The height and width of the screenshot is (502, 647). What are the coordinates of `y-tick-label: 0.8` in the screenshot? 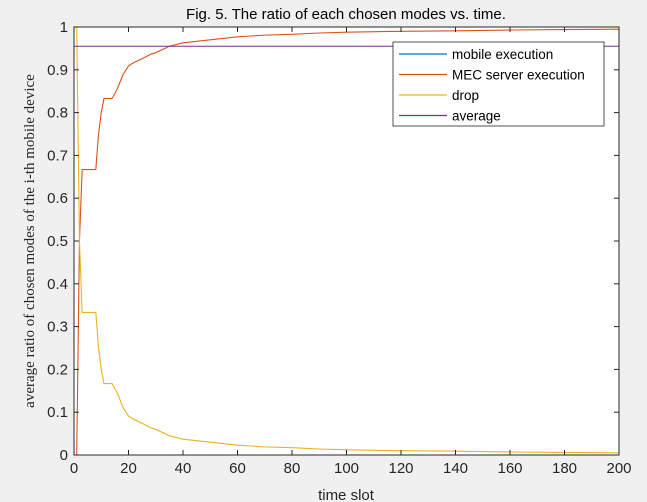 It's located at (57, 113).